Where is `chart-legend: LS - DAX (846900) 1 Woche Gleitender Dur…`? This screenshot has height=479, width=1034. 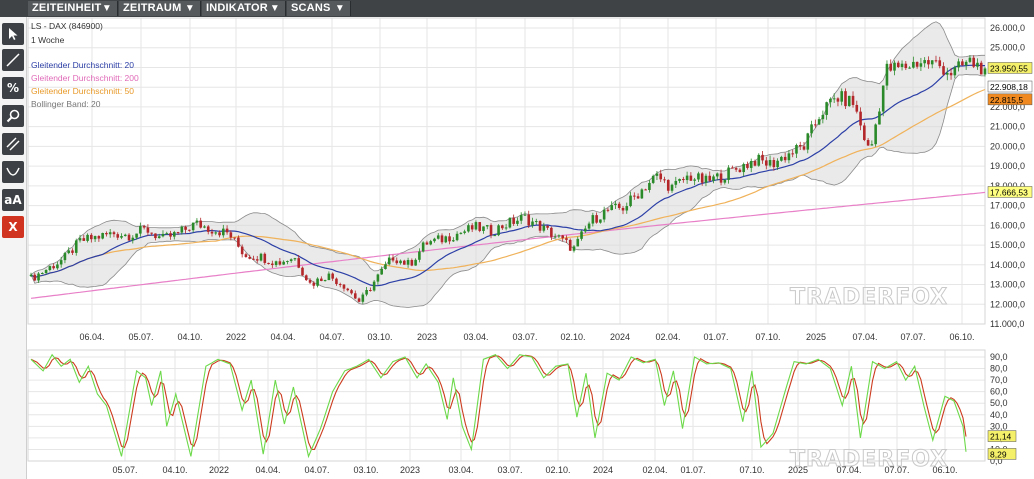 chart-legend: LS - DAX (846900) 1 Woche Gleitender Dur… is located at coordinates (85, 65).